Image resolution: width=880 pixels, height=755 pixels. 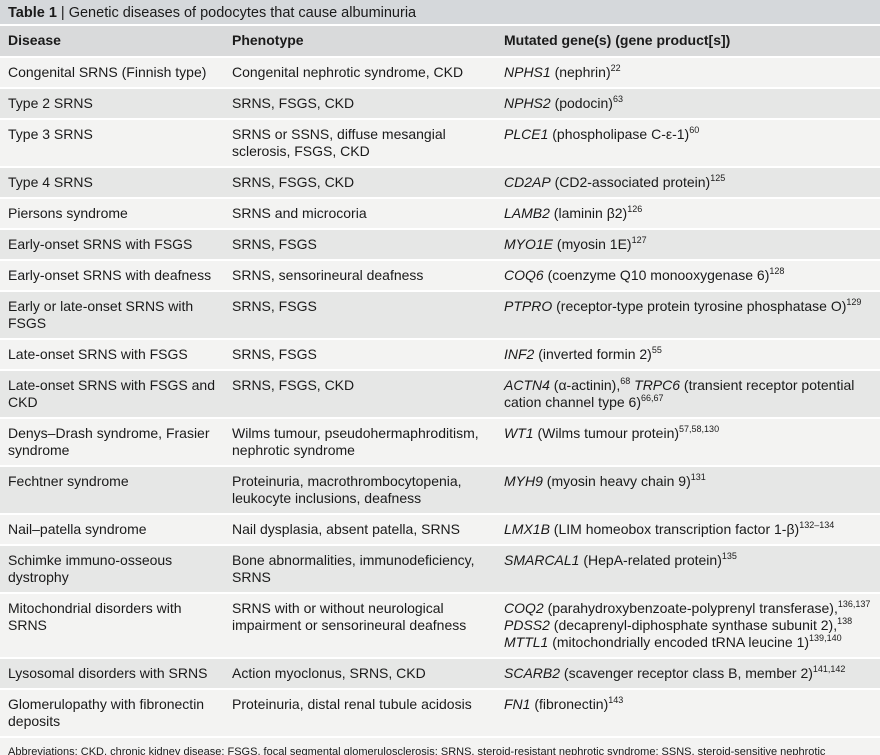 What do you see at coordinates (528, 306) in the screenshot?
I see `gene-symbol: PTPRO` at bounding box center [528, 306].